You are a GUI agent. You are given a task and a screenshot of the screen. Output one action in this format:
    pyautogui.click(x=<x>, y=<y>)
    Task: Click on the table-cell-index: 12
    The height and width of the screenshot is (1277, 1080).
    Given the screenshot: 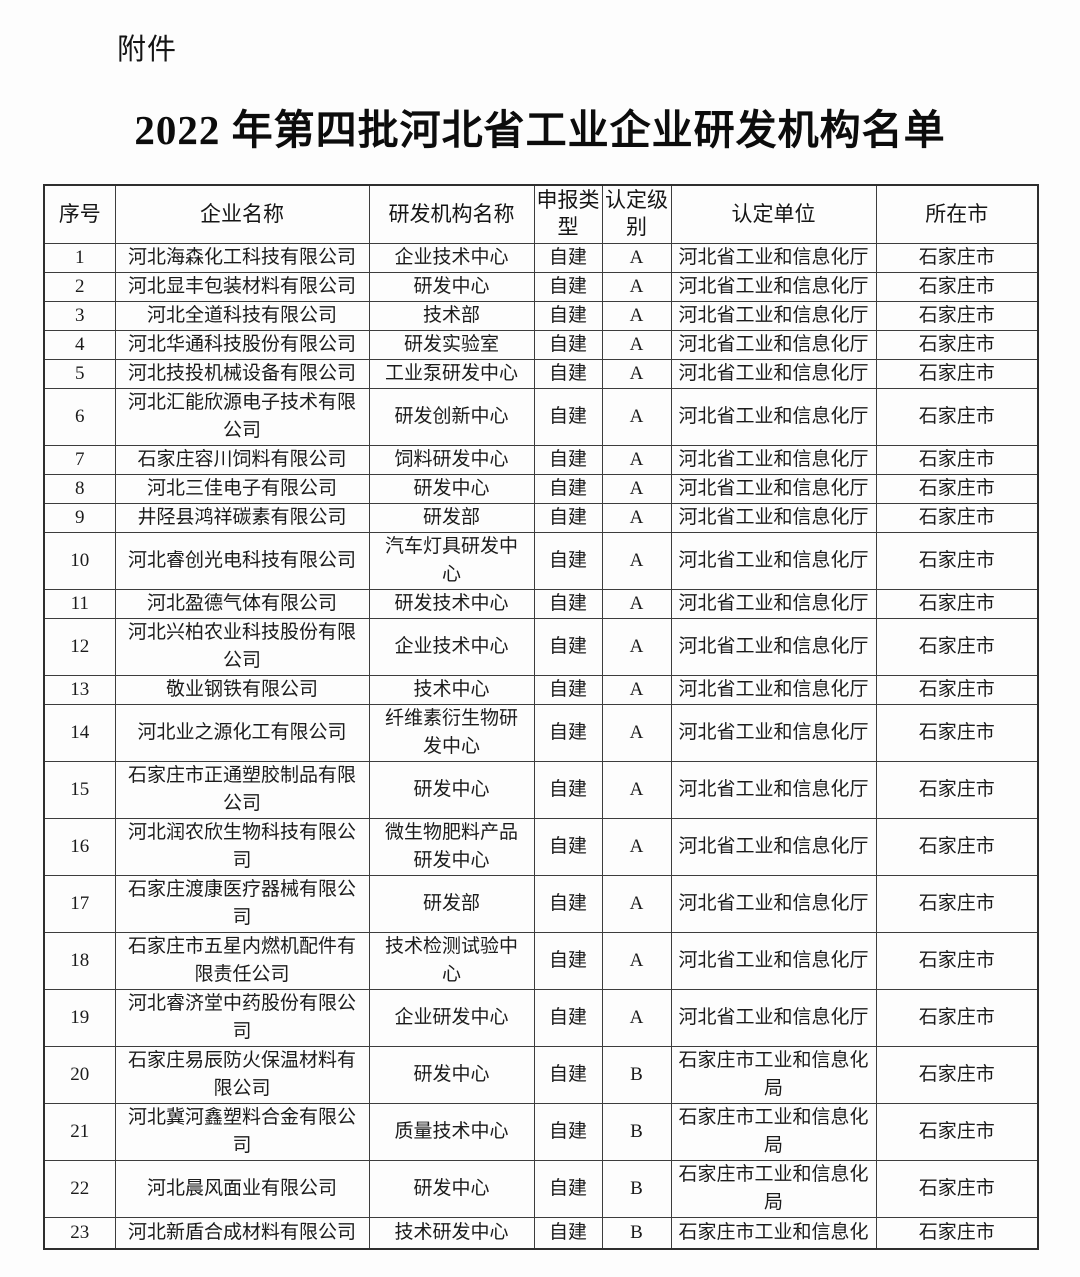 What is the action you would take?
    pyautogui.click(x=79, y=646)
    